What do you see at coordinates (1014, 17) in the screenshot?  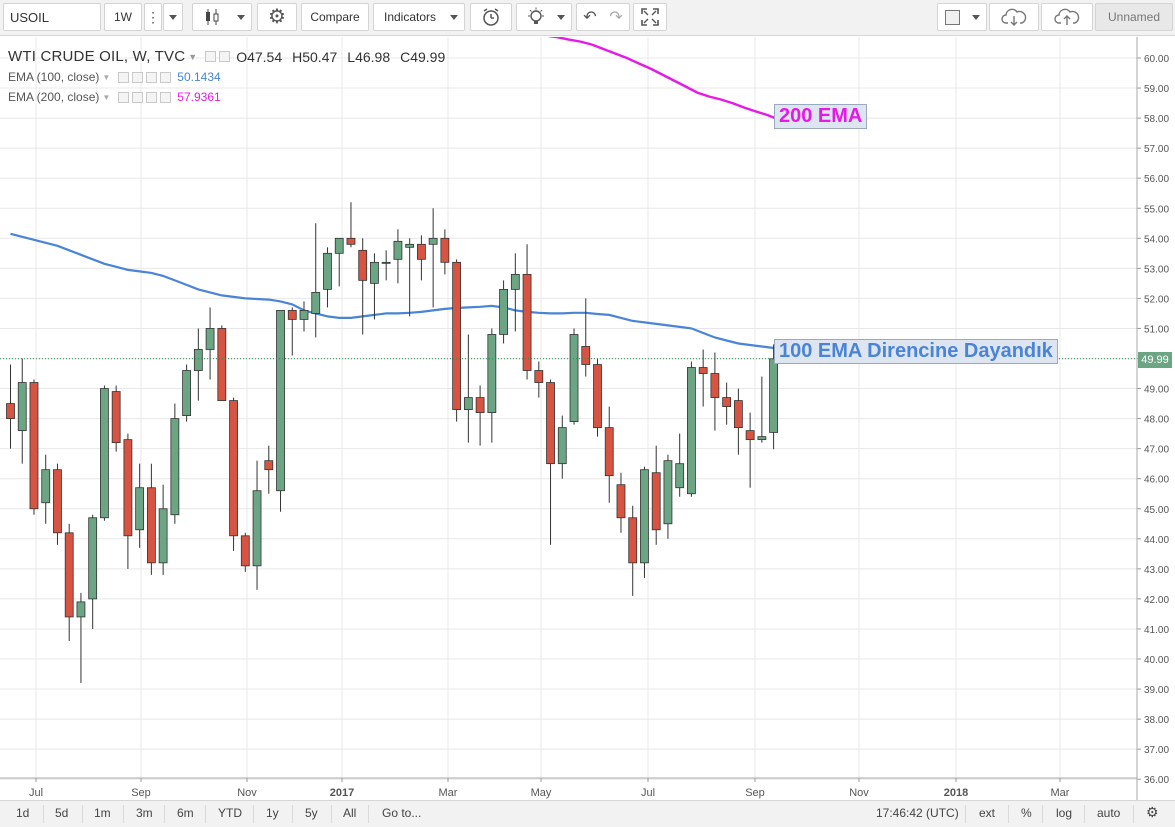 I see `load-layout-button` at bounding box center [1014, 17].